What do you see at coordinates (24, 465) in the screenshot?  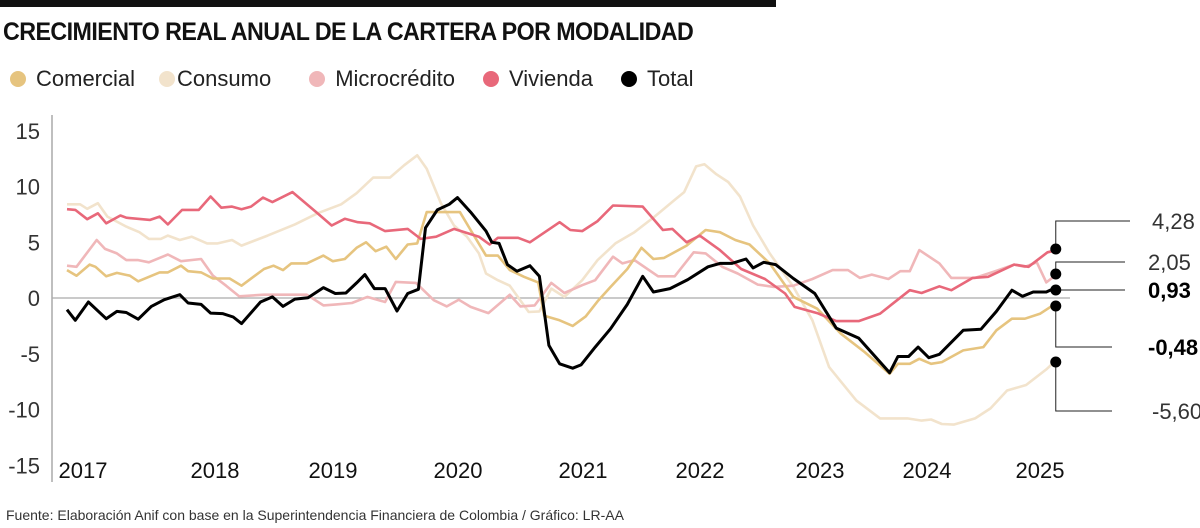 I see `y-tick-label: -15` at bounding box center [24, 465].